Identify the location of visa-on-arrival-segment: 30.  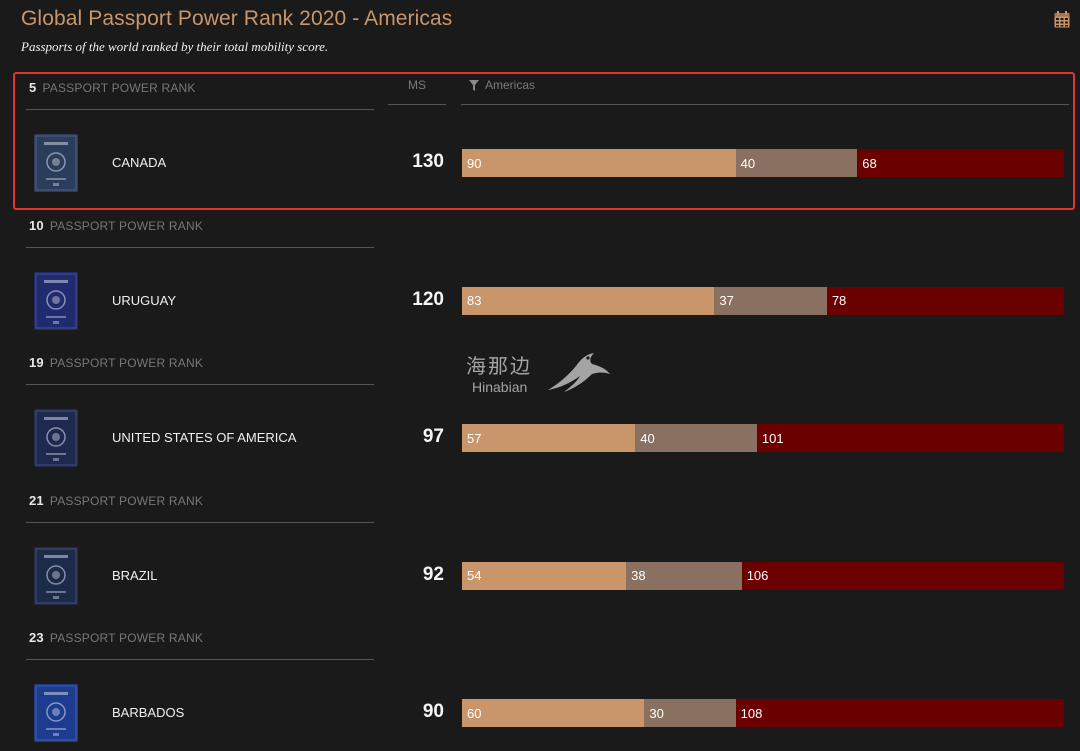
(690, 713).